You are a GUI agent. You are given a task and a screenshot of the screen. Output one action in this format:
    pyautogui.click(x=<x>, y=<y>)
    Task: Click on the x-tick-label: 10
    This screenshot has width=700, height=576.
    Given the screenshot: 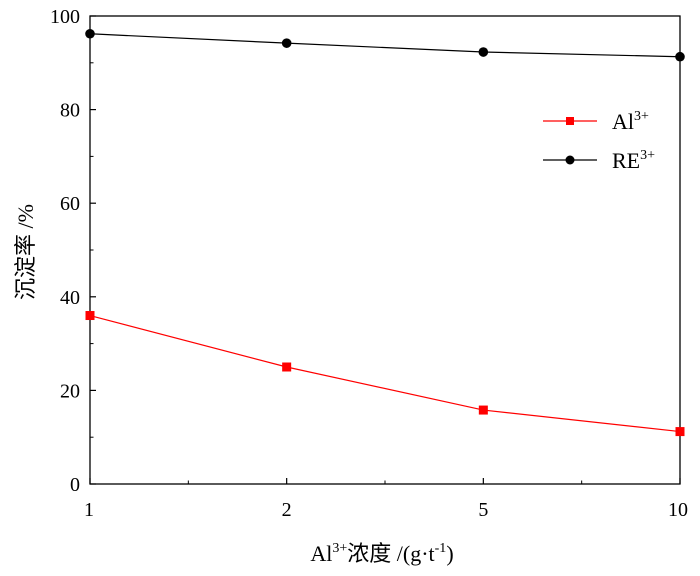 What is the action you would take?
    pyautogui.click(x=678, y=510)
    